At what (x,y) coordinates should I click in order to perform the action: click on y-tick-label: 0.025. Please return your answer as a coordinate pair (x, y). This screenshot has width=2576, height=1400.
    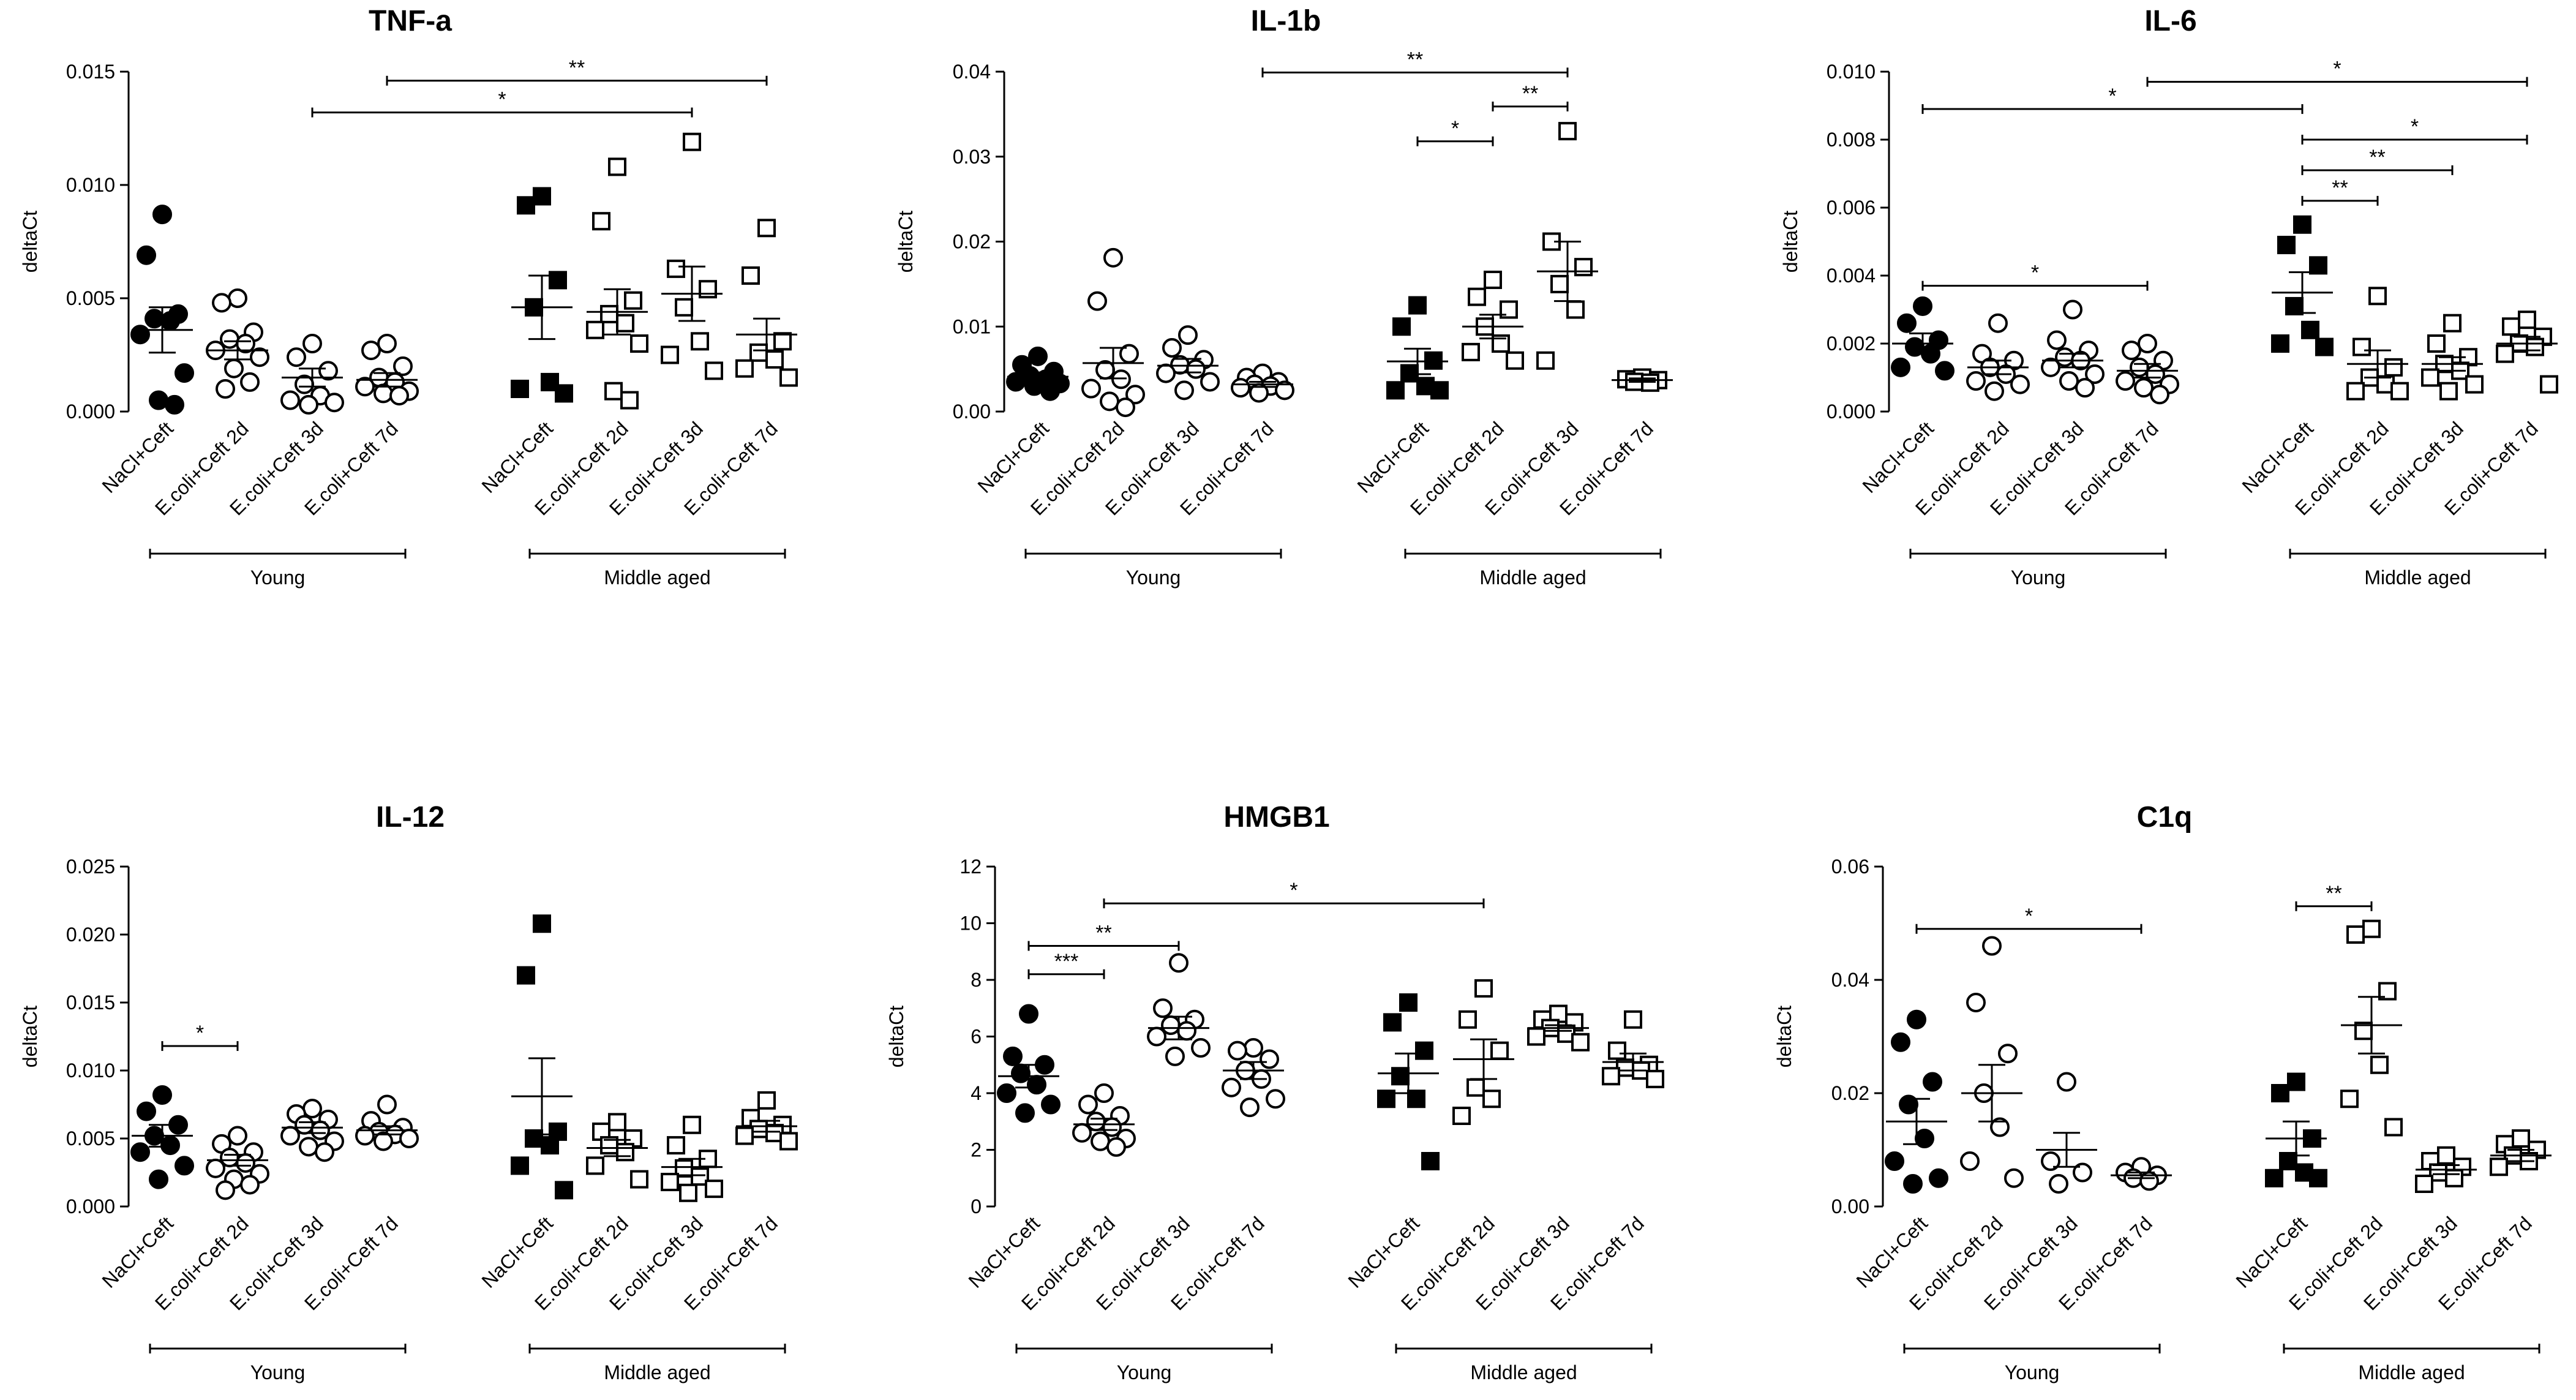
    Looking at the image, I should click on (90, 867).